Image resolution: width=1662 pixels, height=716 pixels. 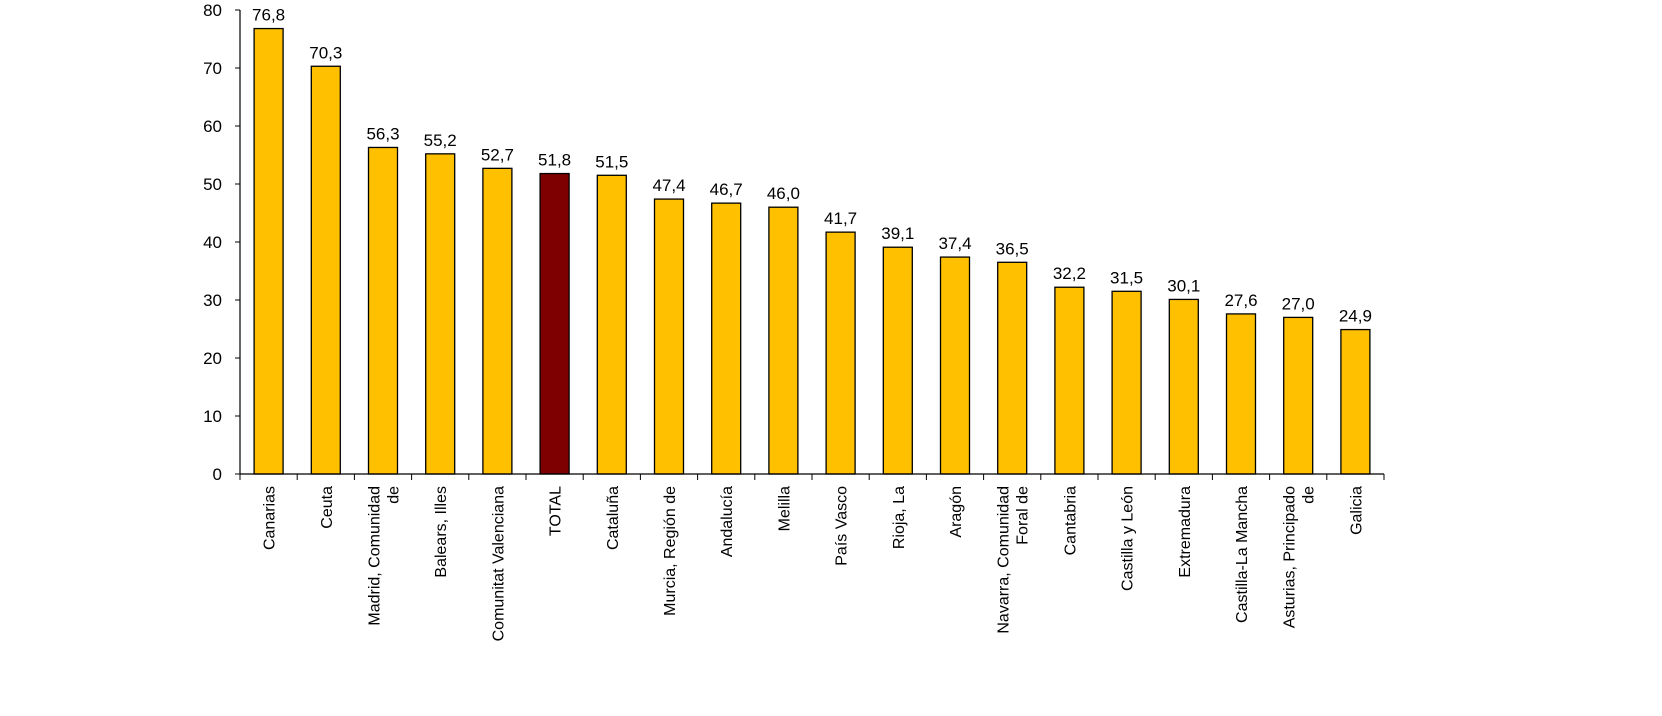 I want to click on x-category-label-line: TOTAL, so click(x=556, y=511).